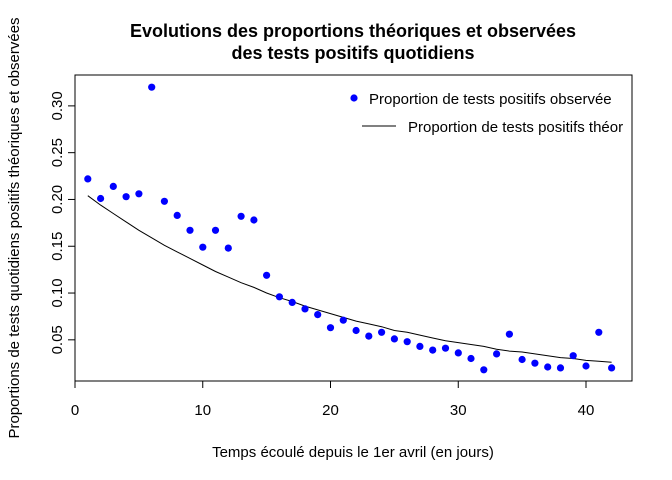 This screenshot has height=480, width=672. I want to click on chart-title-line-2: des tests positifs quotidiens, so click(352, 53).